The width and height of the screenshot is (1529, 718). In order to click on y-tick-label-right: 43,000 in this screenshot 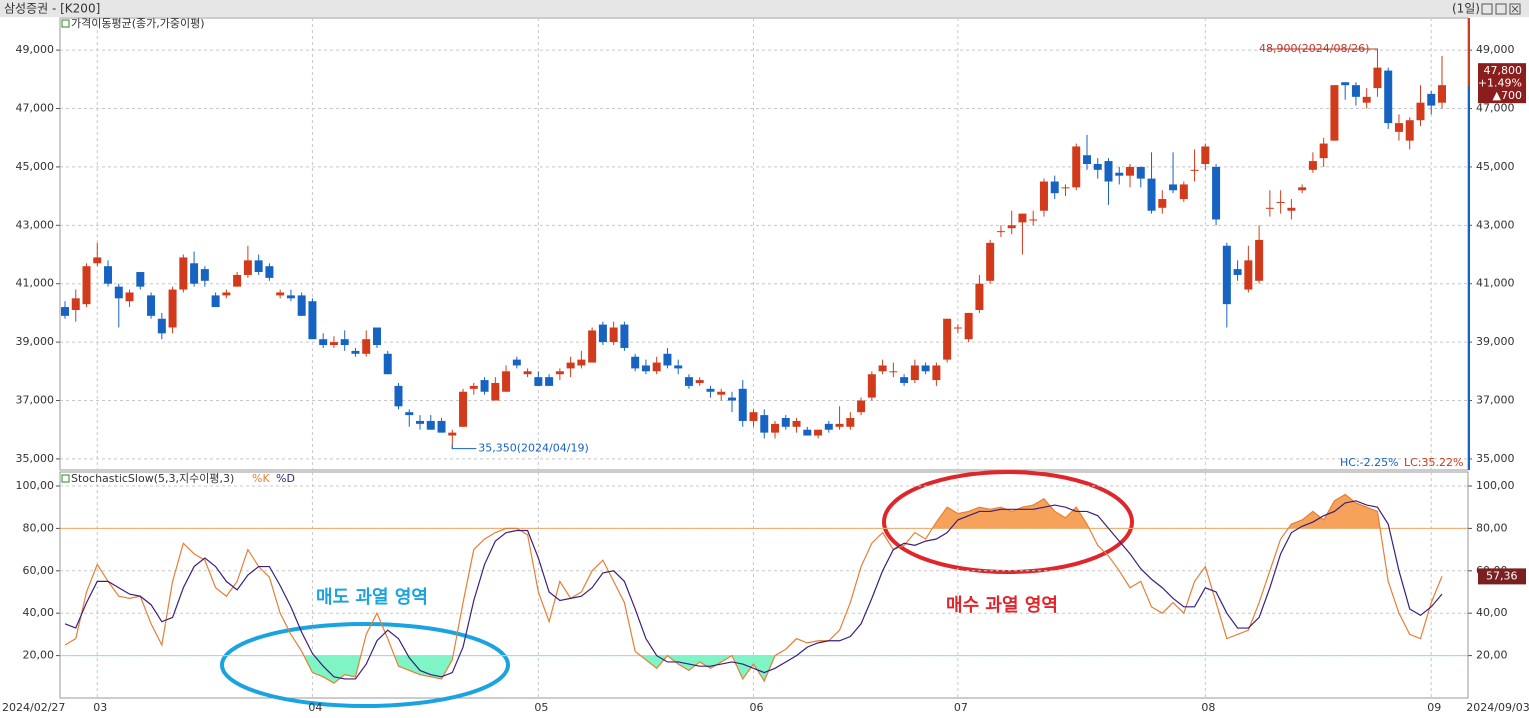, I will do `click(1495, 224)`.